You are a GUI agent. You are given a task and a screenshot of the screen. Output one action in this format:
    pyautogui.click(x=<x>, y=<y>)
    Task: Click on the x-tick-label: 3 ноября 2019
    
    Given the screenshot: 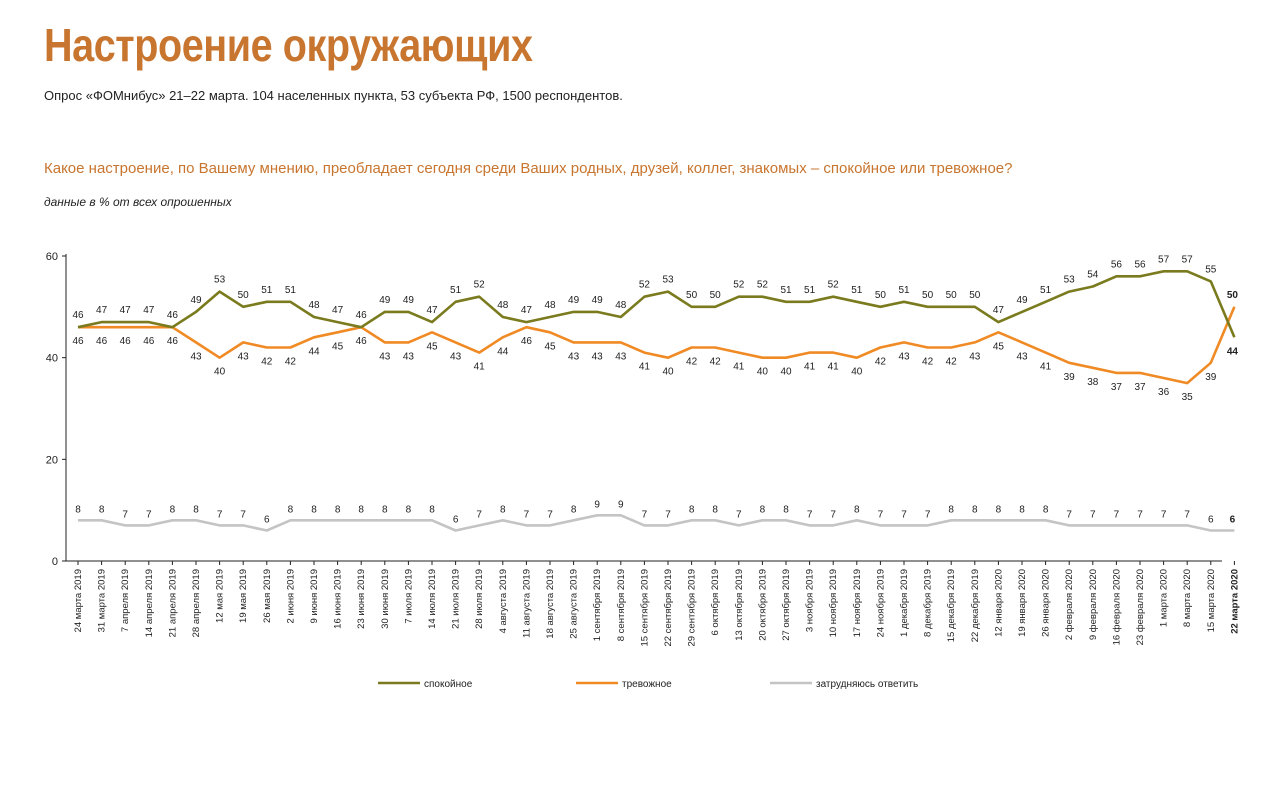 What is the action you would take?
    pyautogui.click(x=810, y=600)
    